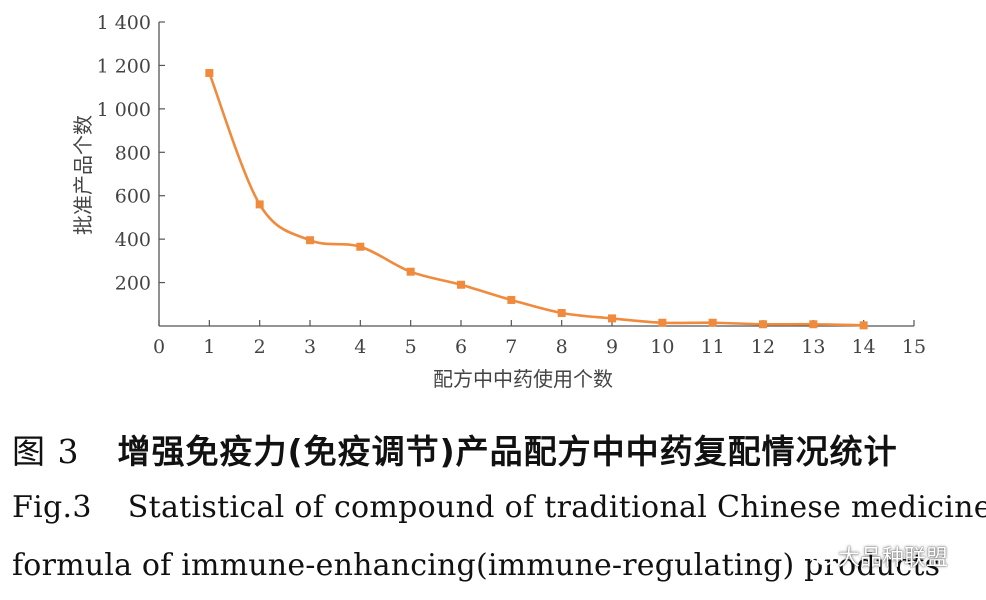 The height and width of the screenshot is (600, 986). I want to click on x-tick-label: 0, so click(159, 347).